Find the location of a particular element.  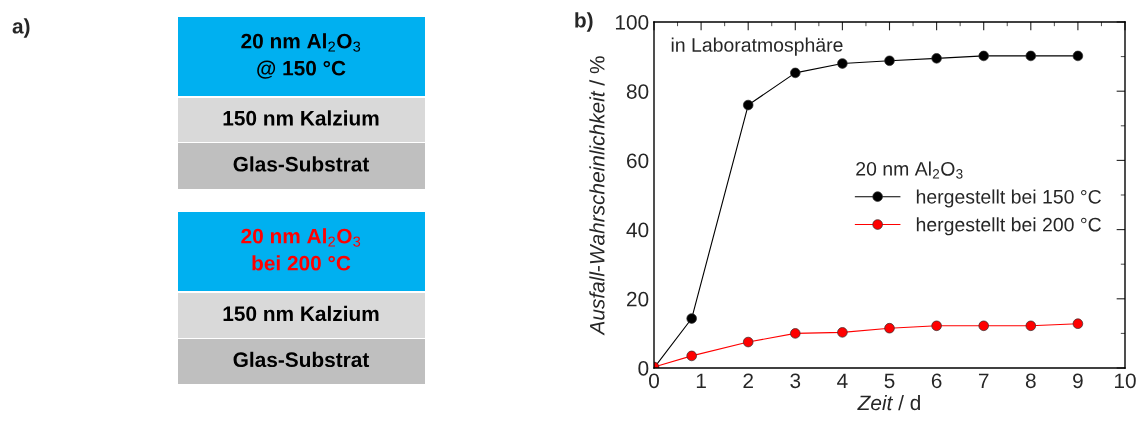

text: a) is located at coordinates (21, 28).